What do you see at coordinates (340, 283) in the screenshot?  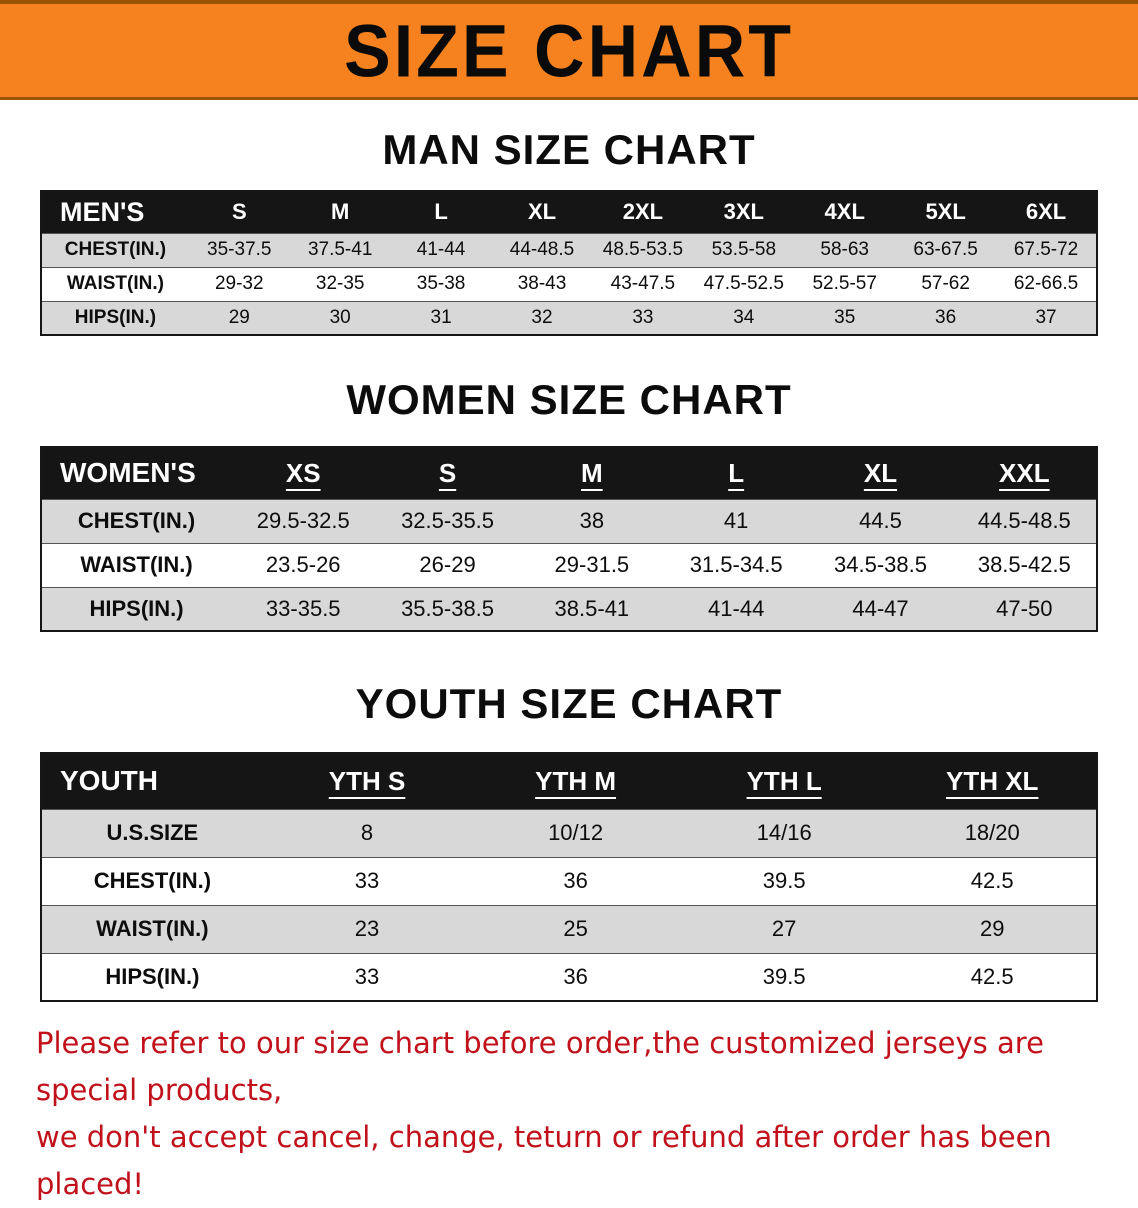 I see `size-value-cell: 32-35` at bounding box center [340, 283].